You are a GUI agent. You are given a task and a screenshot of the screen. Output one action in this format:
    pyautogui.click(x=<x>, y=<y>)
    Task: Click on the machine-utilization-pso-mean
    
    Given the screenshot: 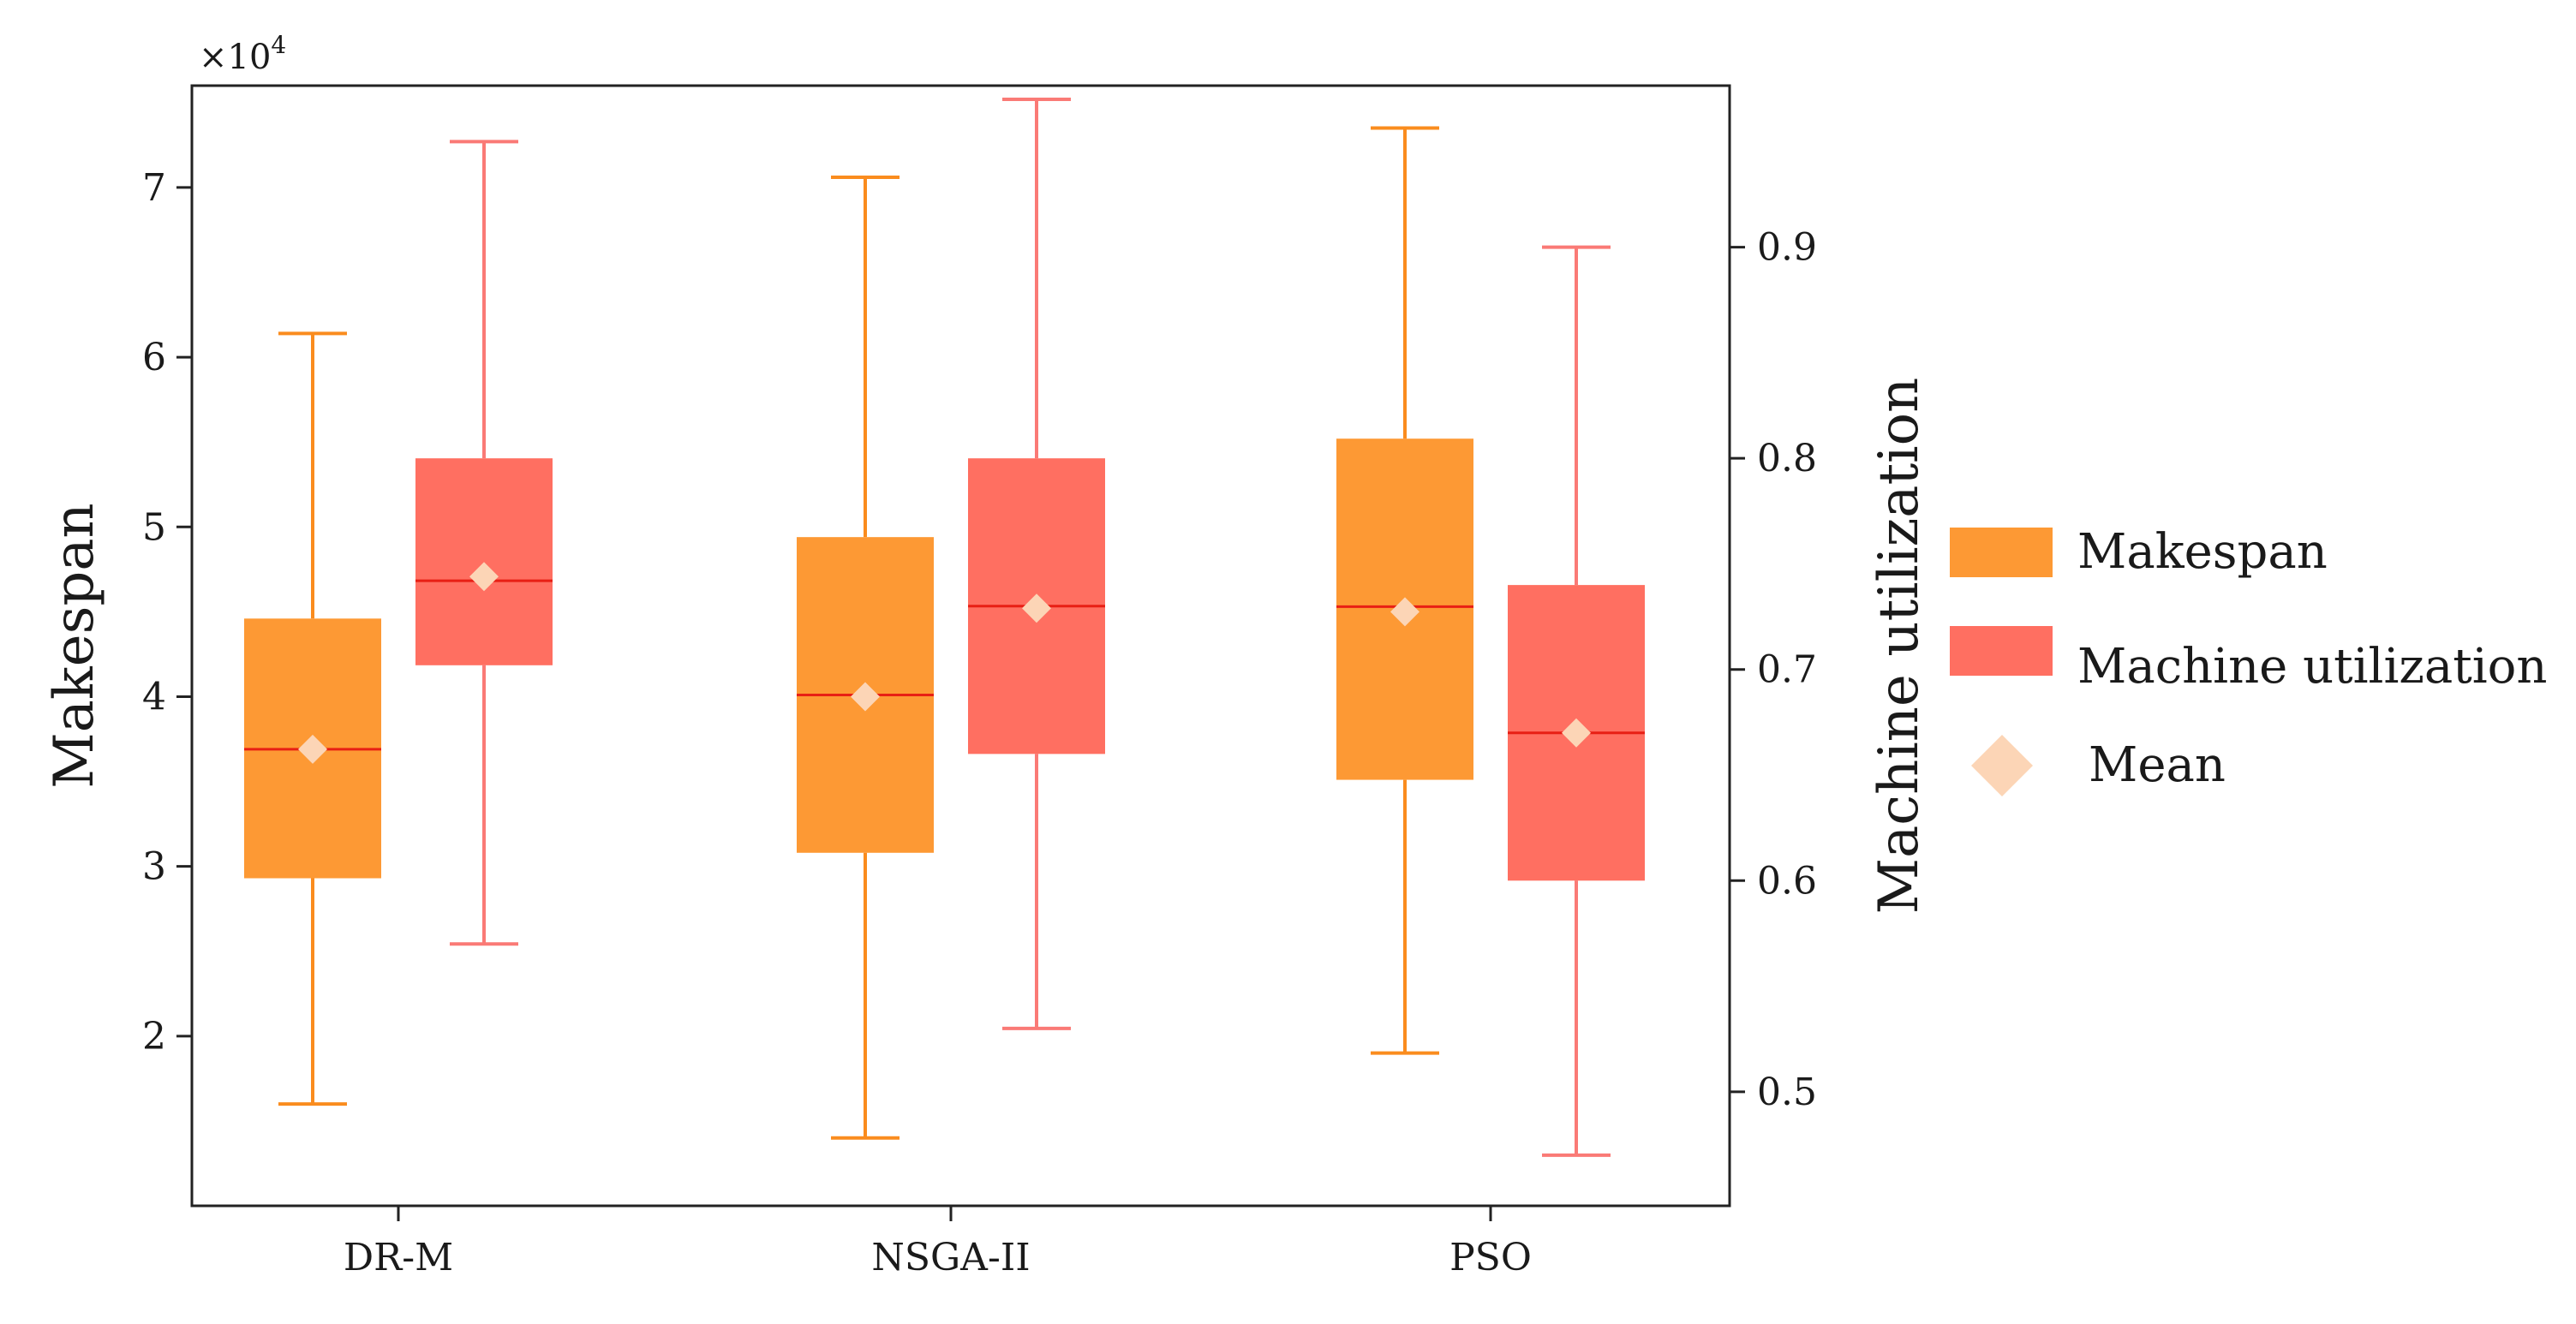 What is the action you would take?
    pyautogui.click(x=1577, y=733)
    